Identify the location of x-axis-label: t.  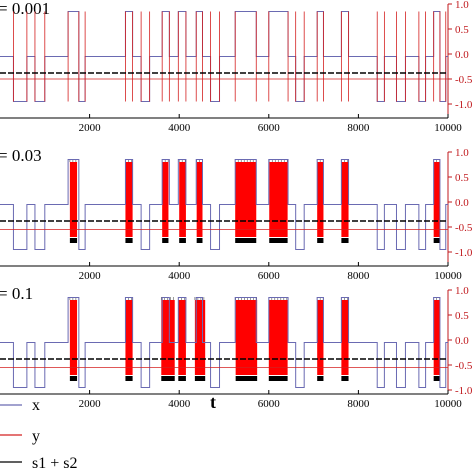
(213, 402).